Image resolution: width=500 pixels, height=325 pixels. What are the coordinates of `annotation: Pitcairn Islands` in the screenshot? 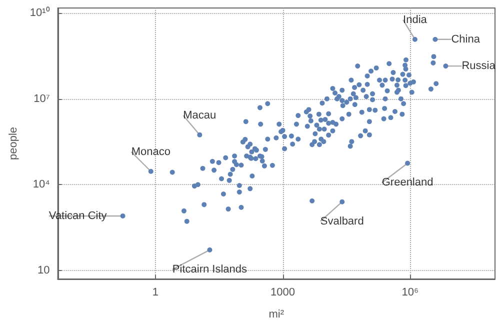 It's located at (210, 269).